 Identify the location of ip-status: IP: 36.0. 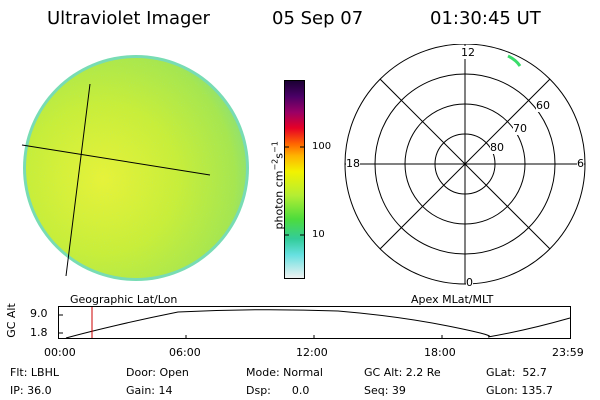
(31, 390).